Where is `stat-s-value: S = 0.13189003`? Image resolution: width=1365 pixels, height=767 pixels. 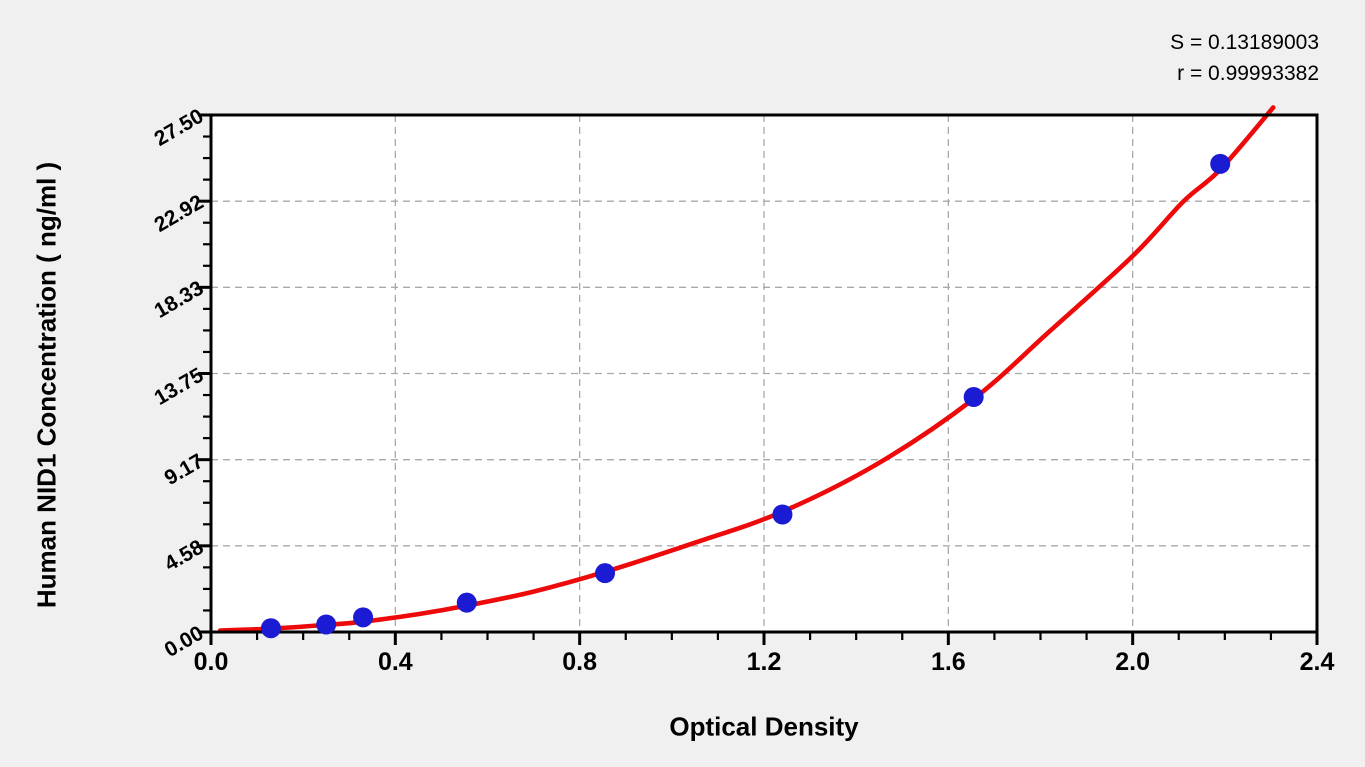 stat-s-value: S = 0.13189003 is located at coordinates (1244, 42).